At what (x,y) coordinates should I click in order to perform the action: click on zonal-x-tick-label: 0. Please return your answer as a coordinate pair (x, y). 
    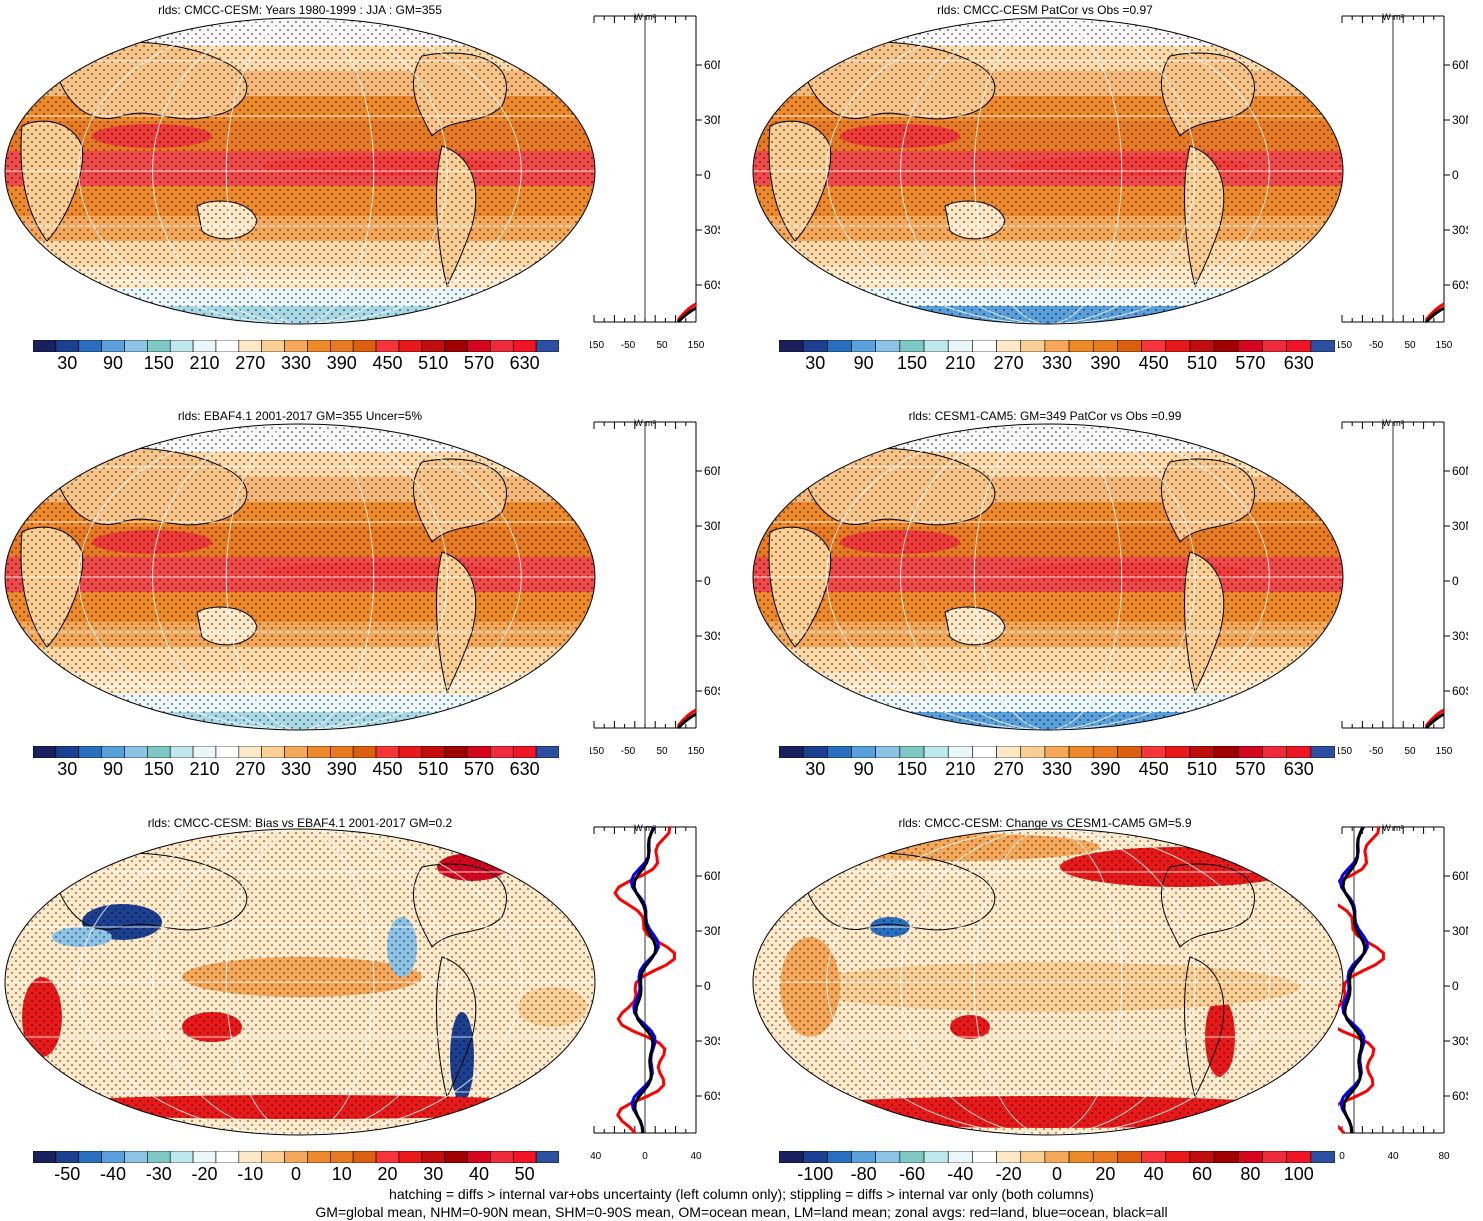
    Looking at the image, I should click on (645, 1156).